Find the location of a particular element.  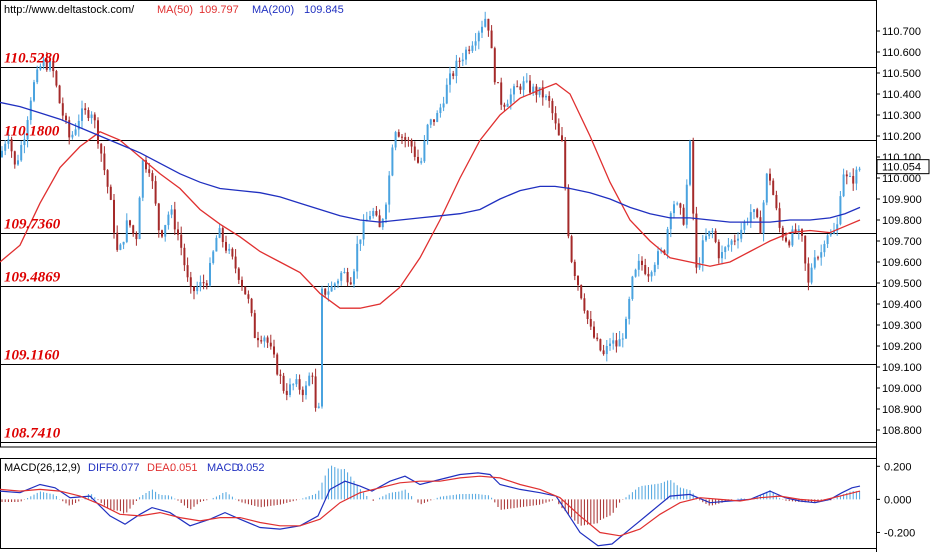

ma50-value: 109.797 is located at coordinates (219, 10).